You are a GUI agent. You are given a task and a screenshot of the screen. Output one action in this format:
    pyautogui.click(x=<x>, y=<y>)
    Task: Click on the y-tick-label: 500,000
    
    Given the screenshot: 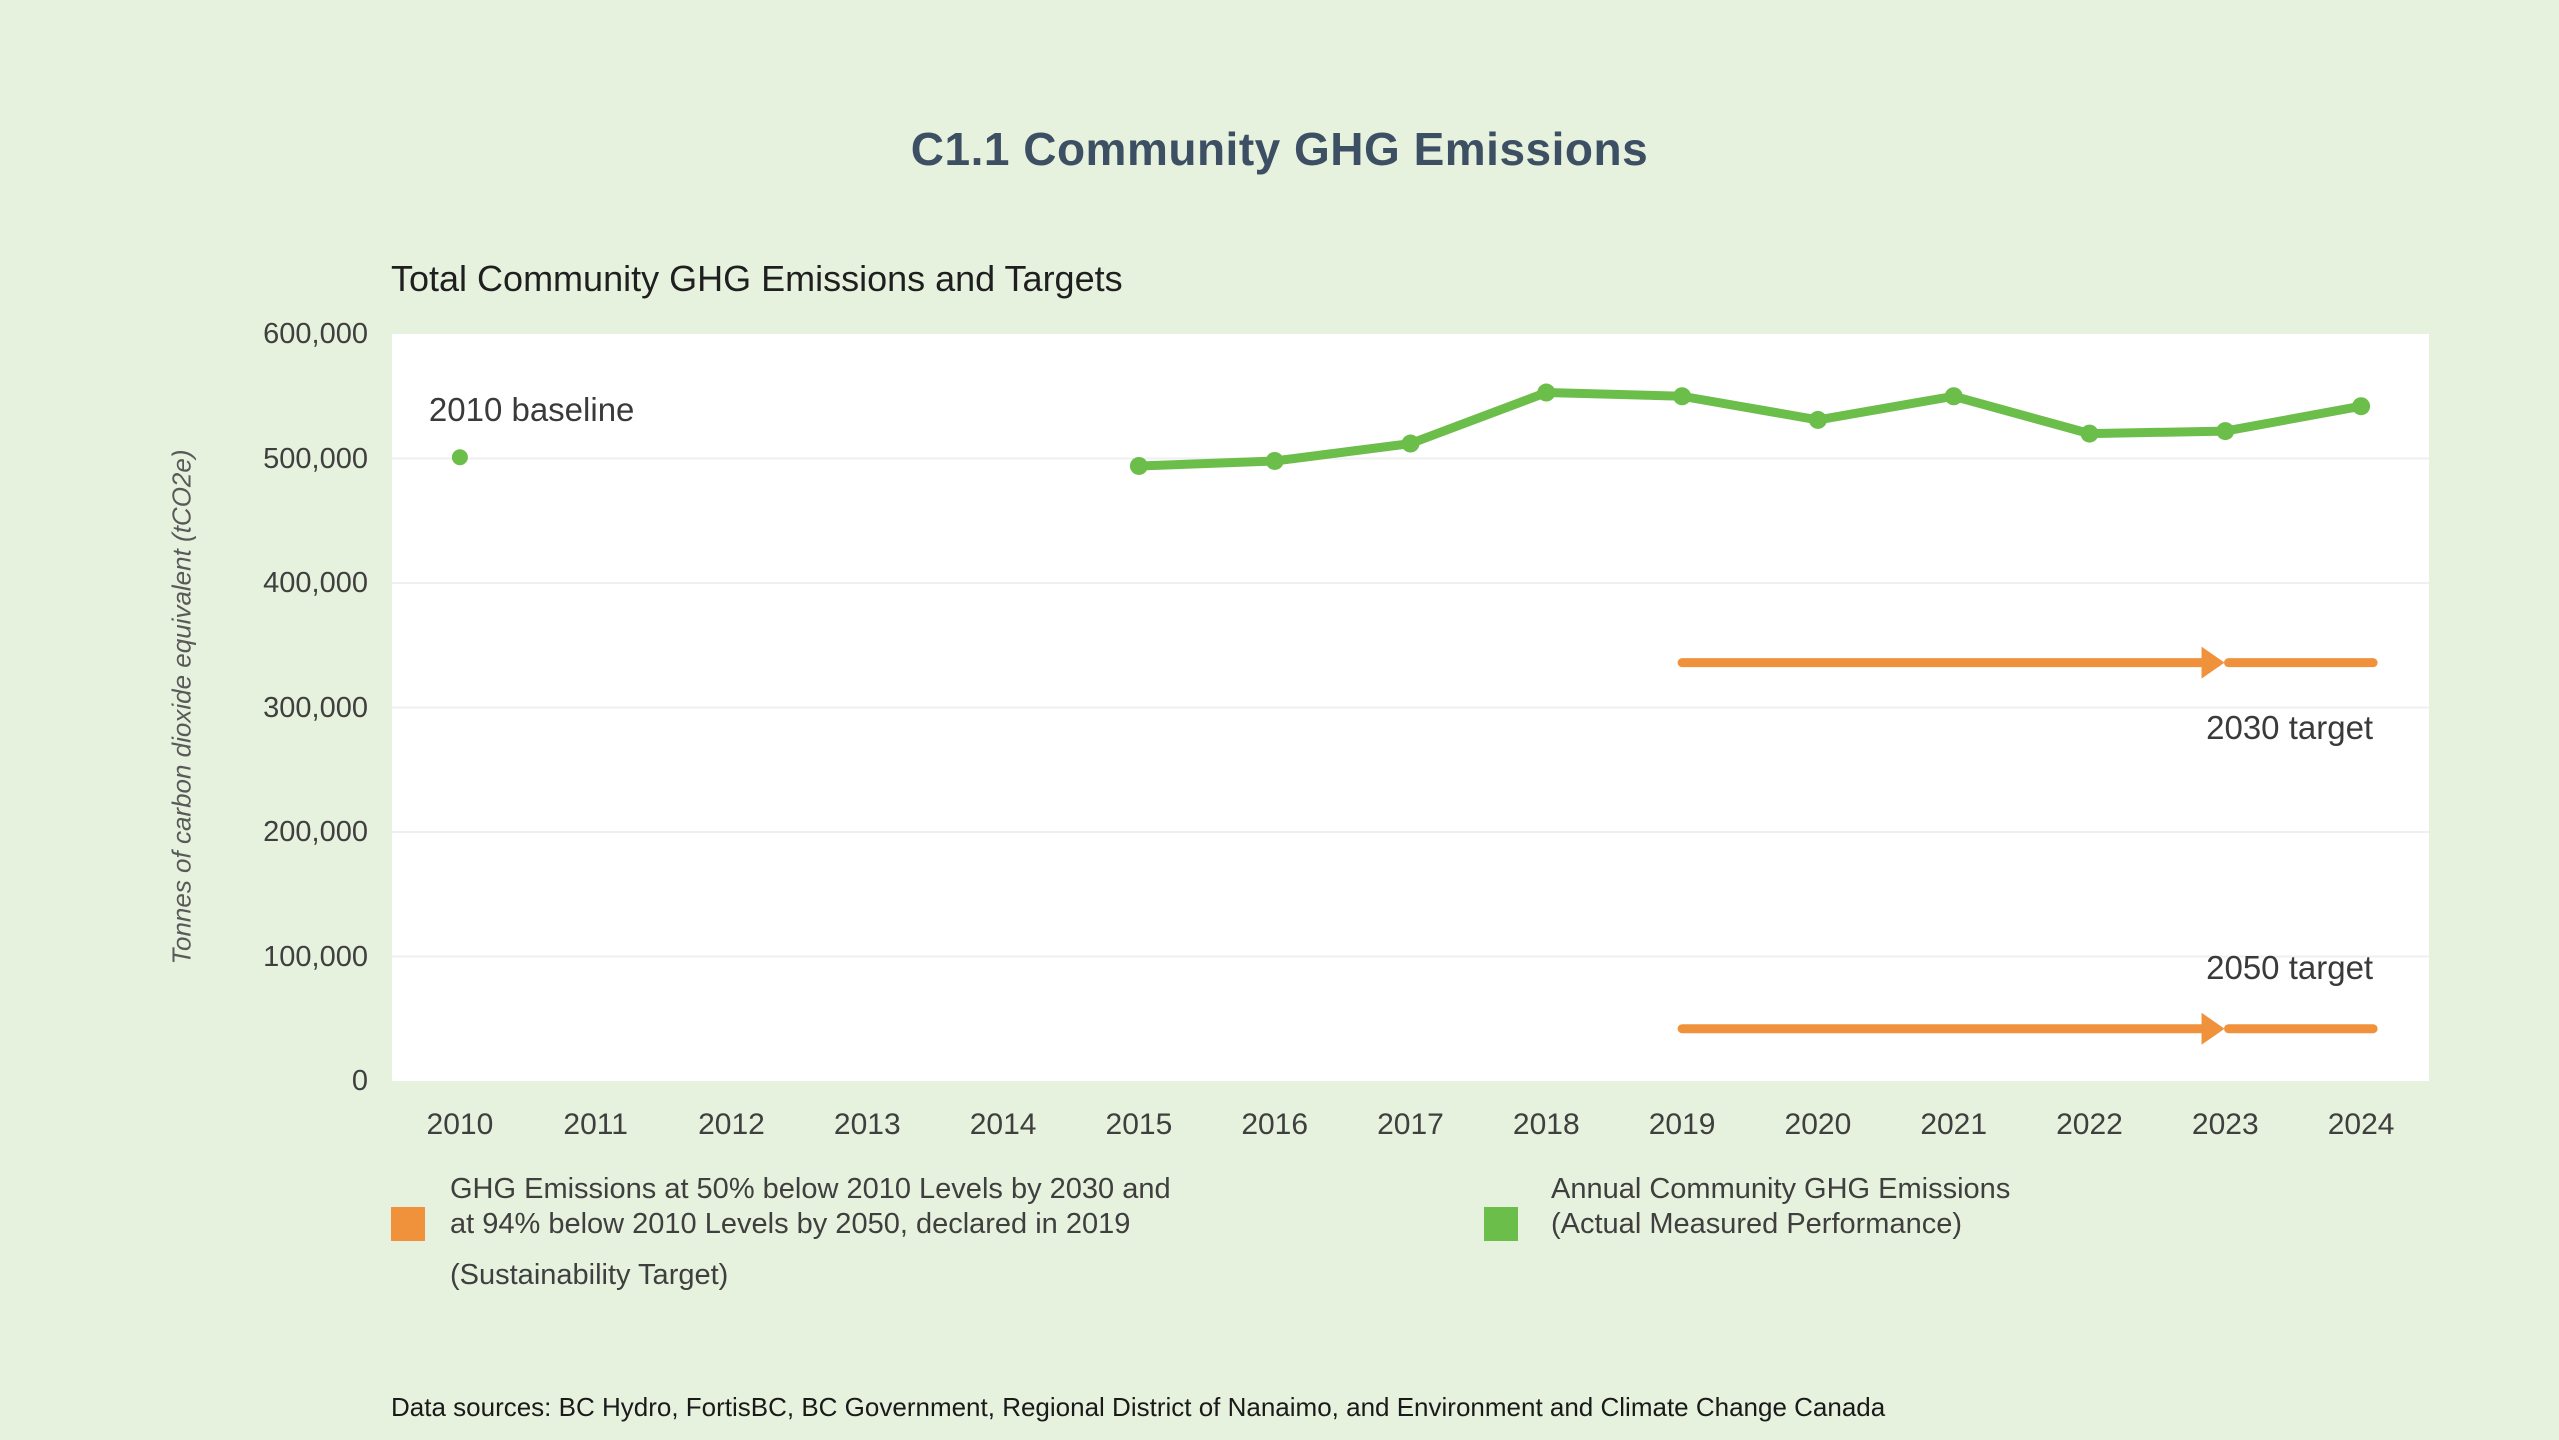 What is the action you would take?
    pyautogui.click(x=315, y=458)
    